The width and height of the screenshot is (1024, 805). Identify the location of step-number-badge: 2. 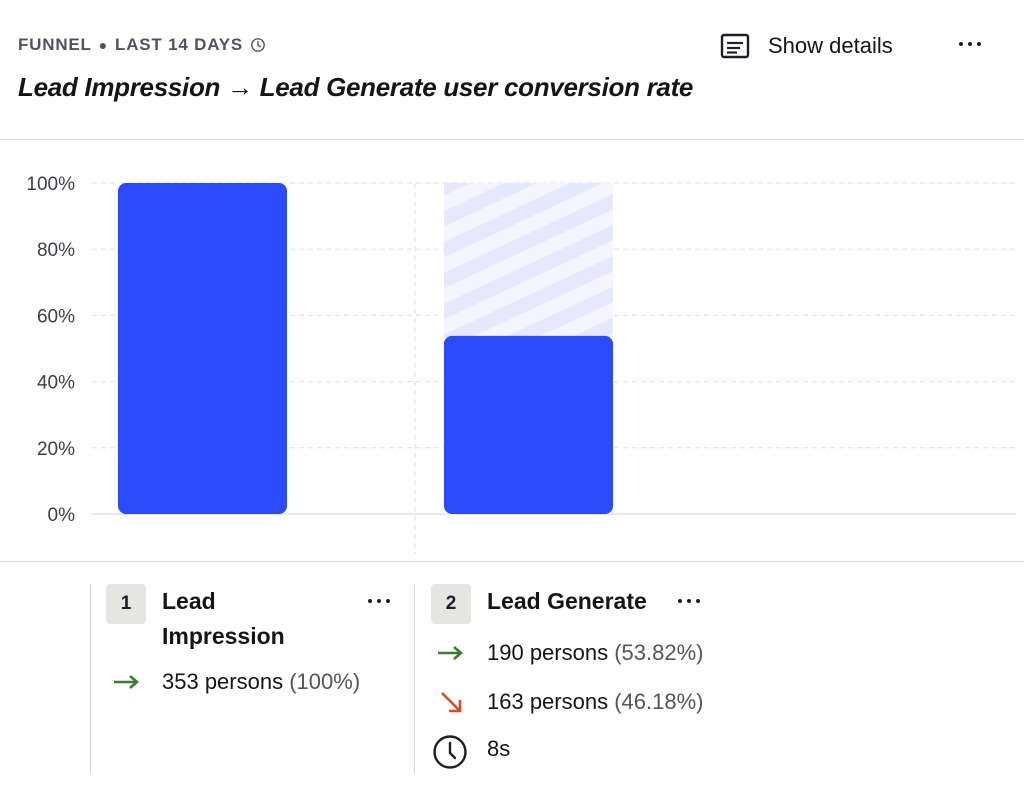
(451, 604).